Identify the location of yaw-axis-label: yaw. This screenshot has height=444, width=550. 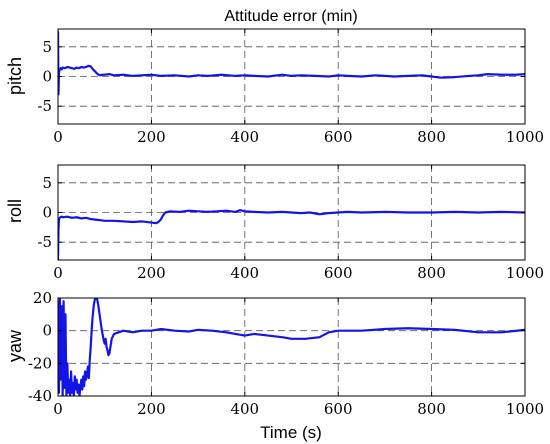
(15, 345).